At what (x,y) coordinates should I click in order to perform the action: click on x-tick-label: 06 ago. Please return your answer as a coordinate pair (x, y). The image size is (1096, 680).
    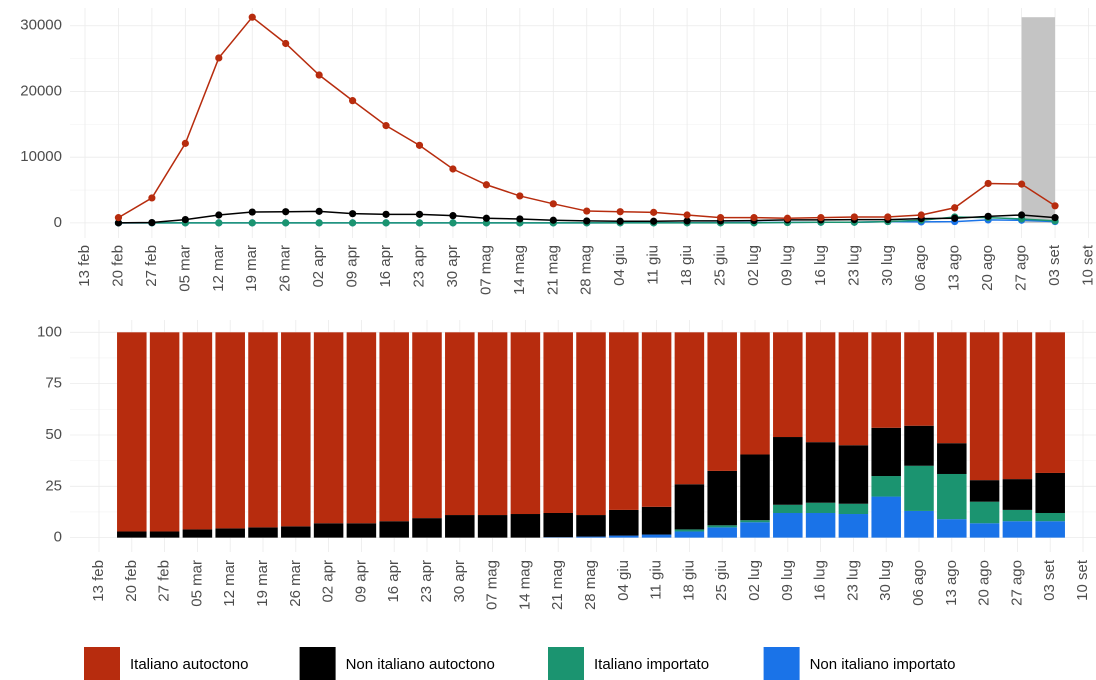
    Looking at the image, I should click on (918, 583).